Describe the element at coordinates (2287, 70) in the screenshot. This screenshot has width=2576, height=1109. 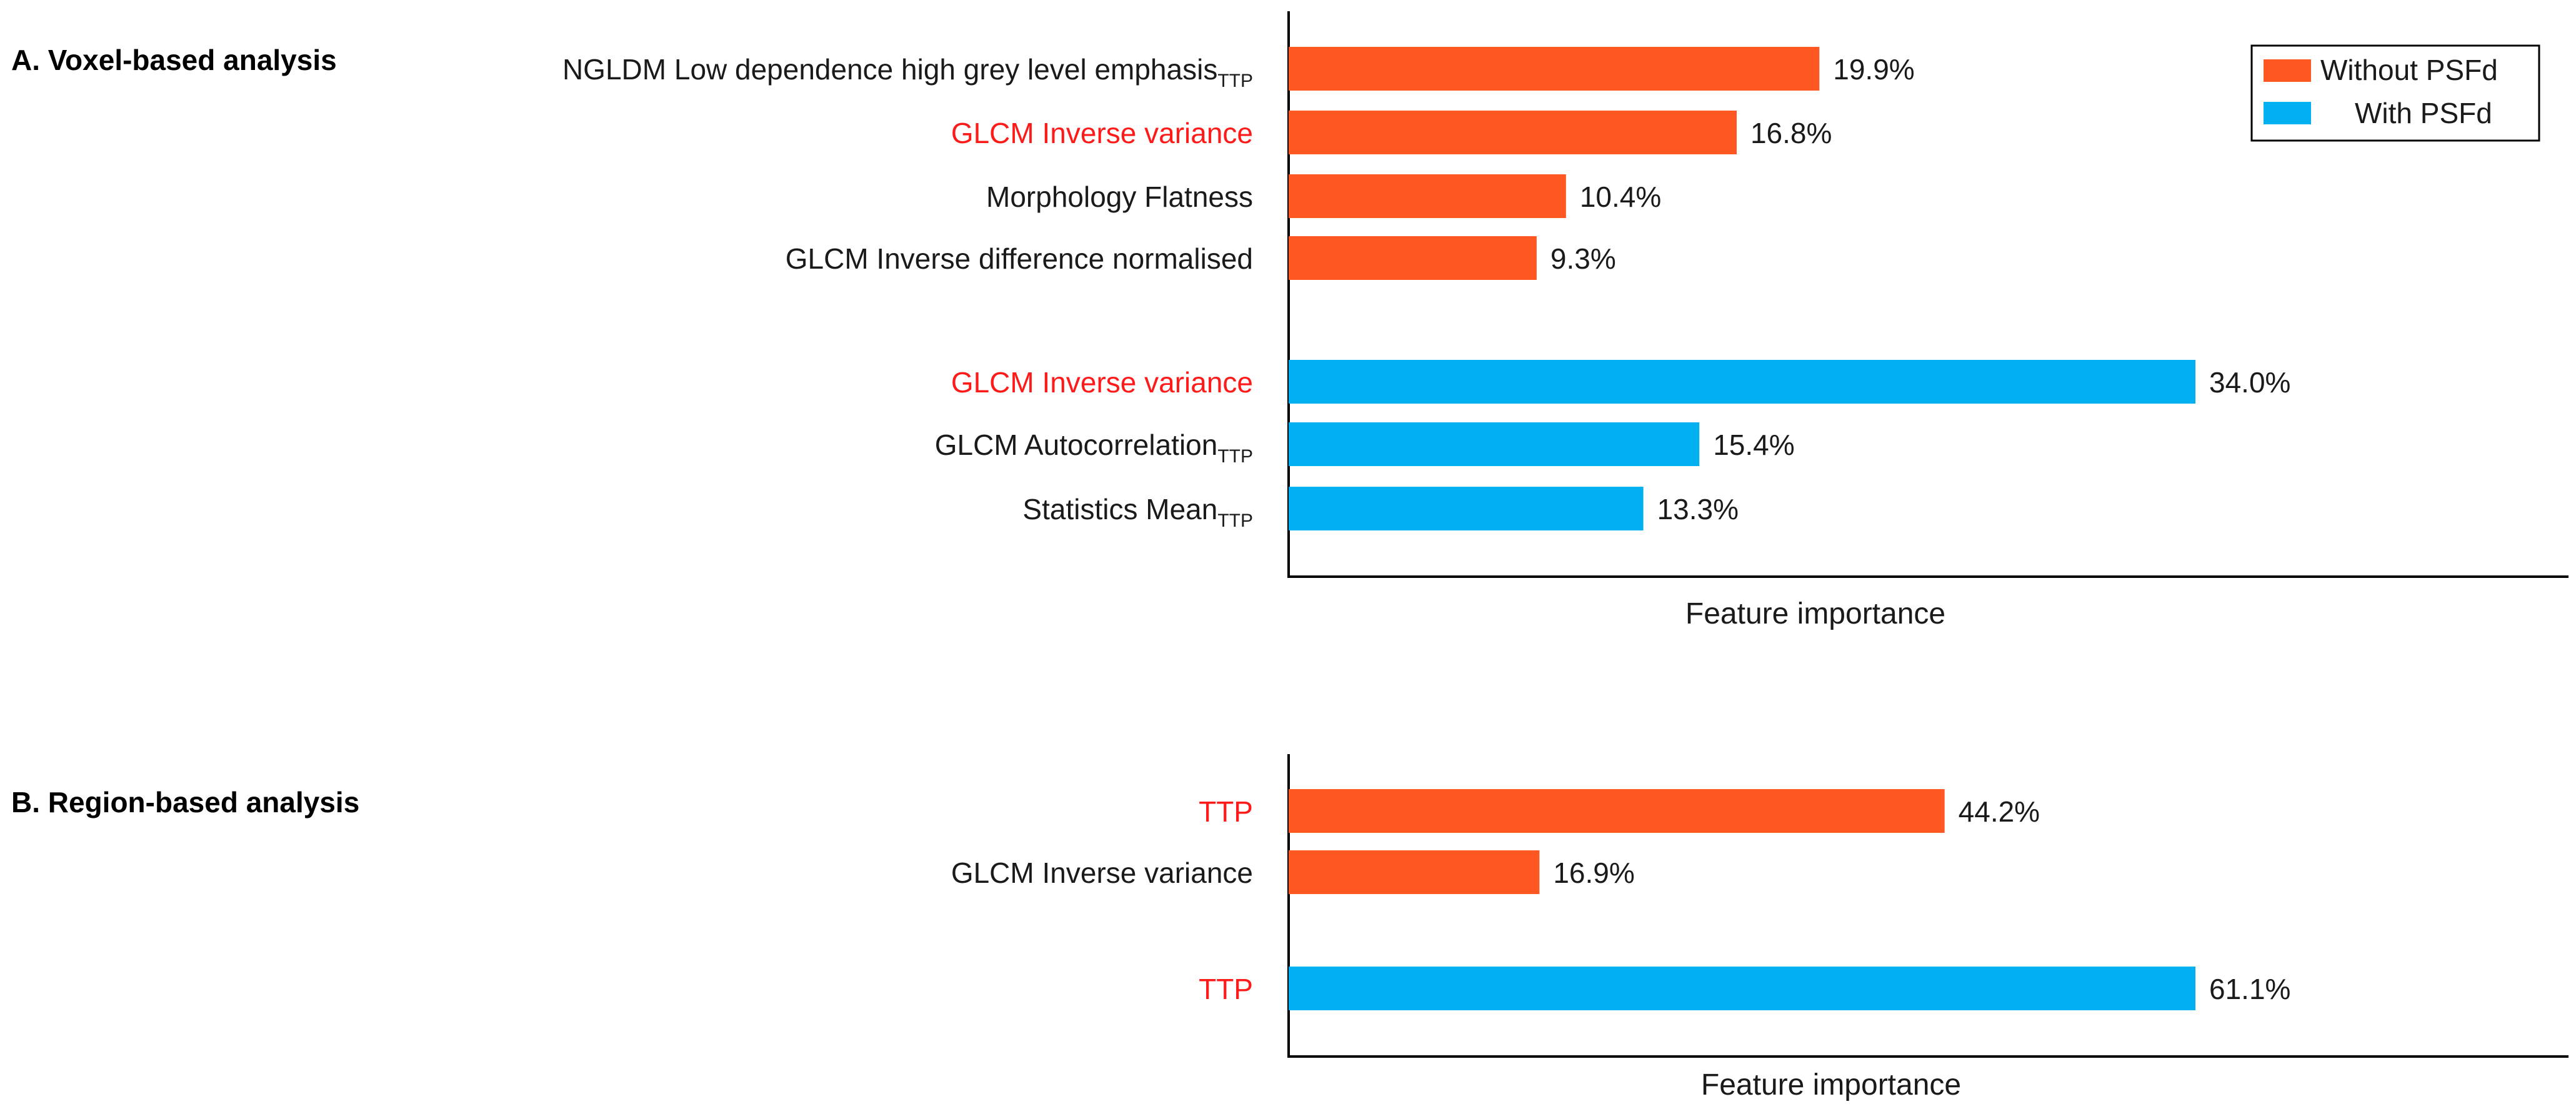
I see `legend-swatch-without-psfd` at that location.